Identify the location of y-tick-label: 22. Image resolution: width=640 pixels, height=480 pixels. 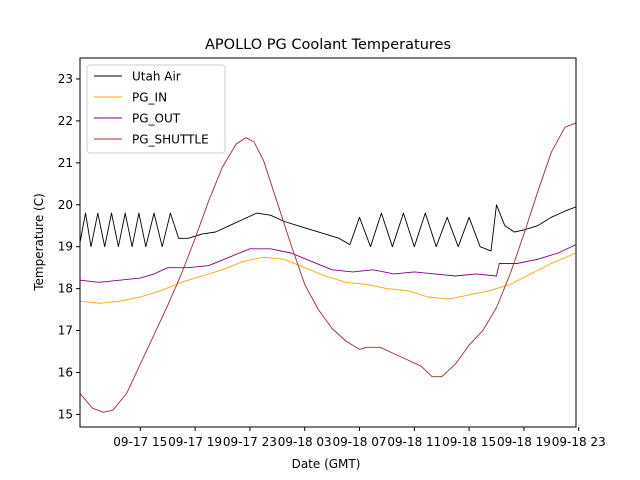
(65, 121).